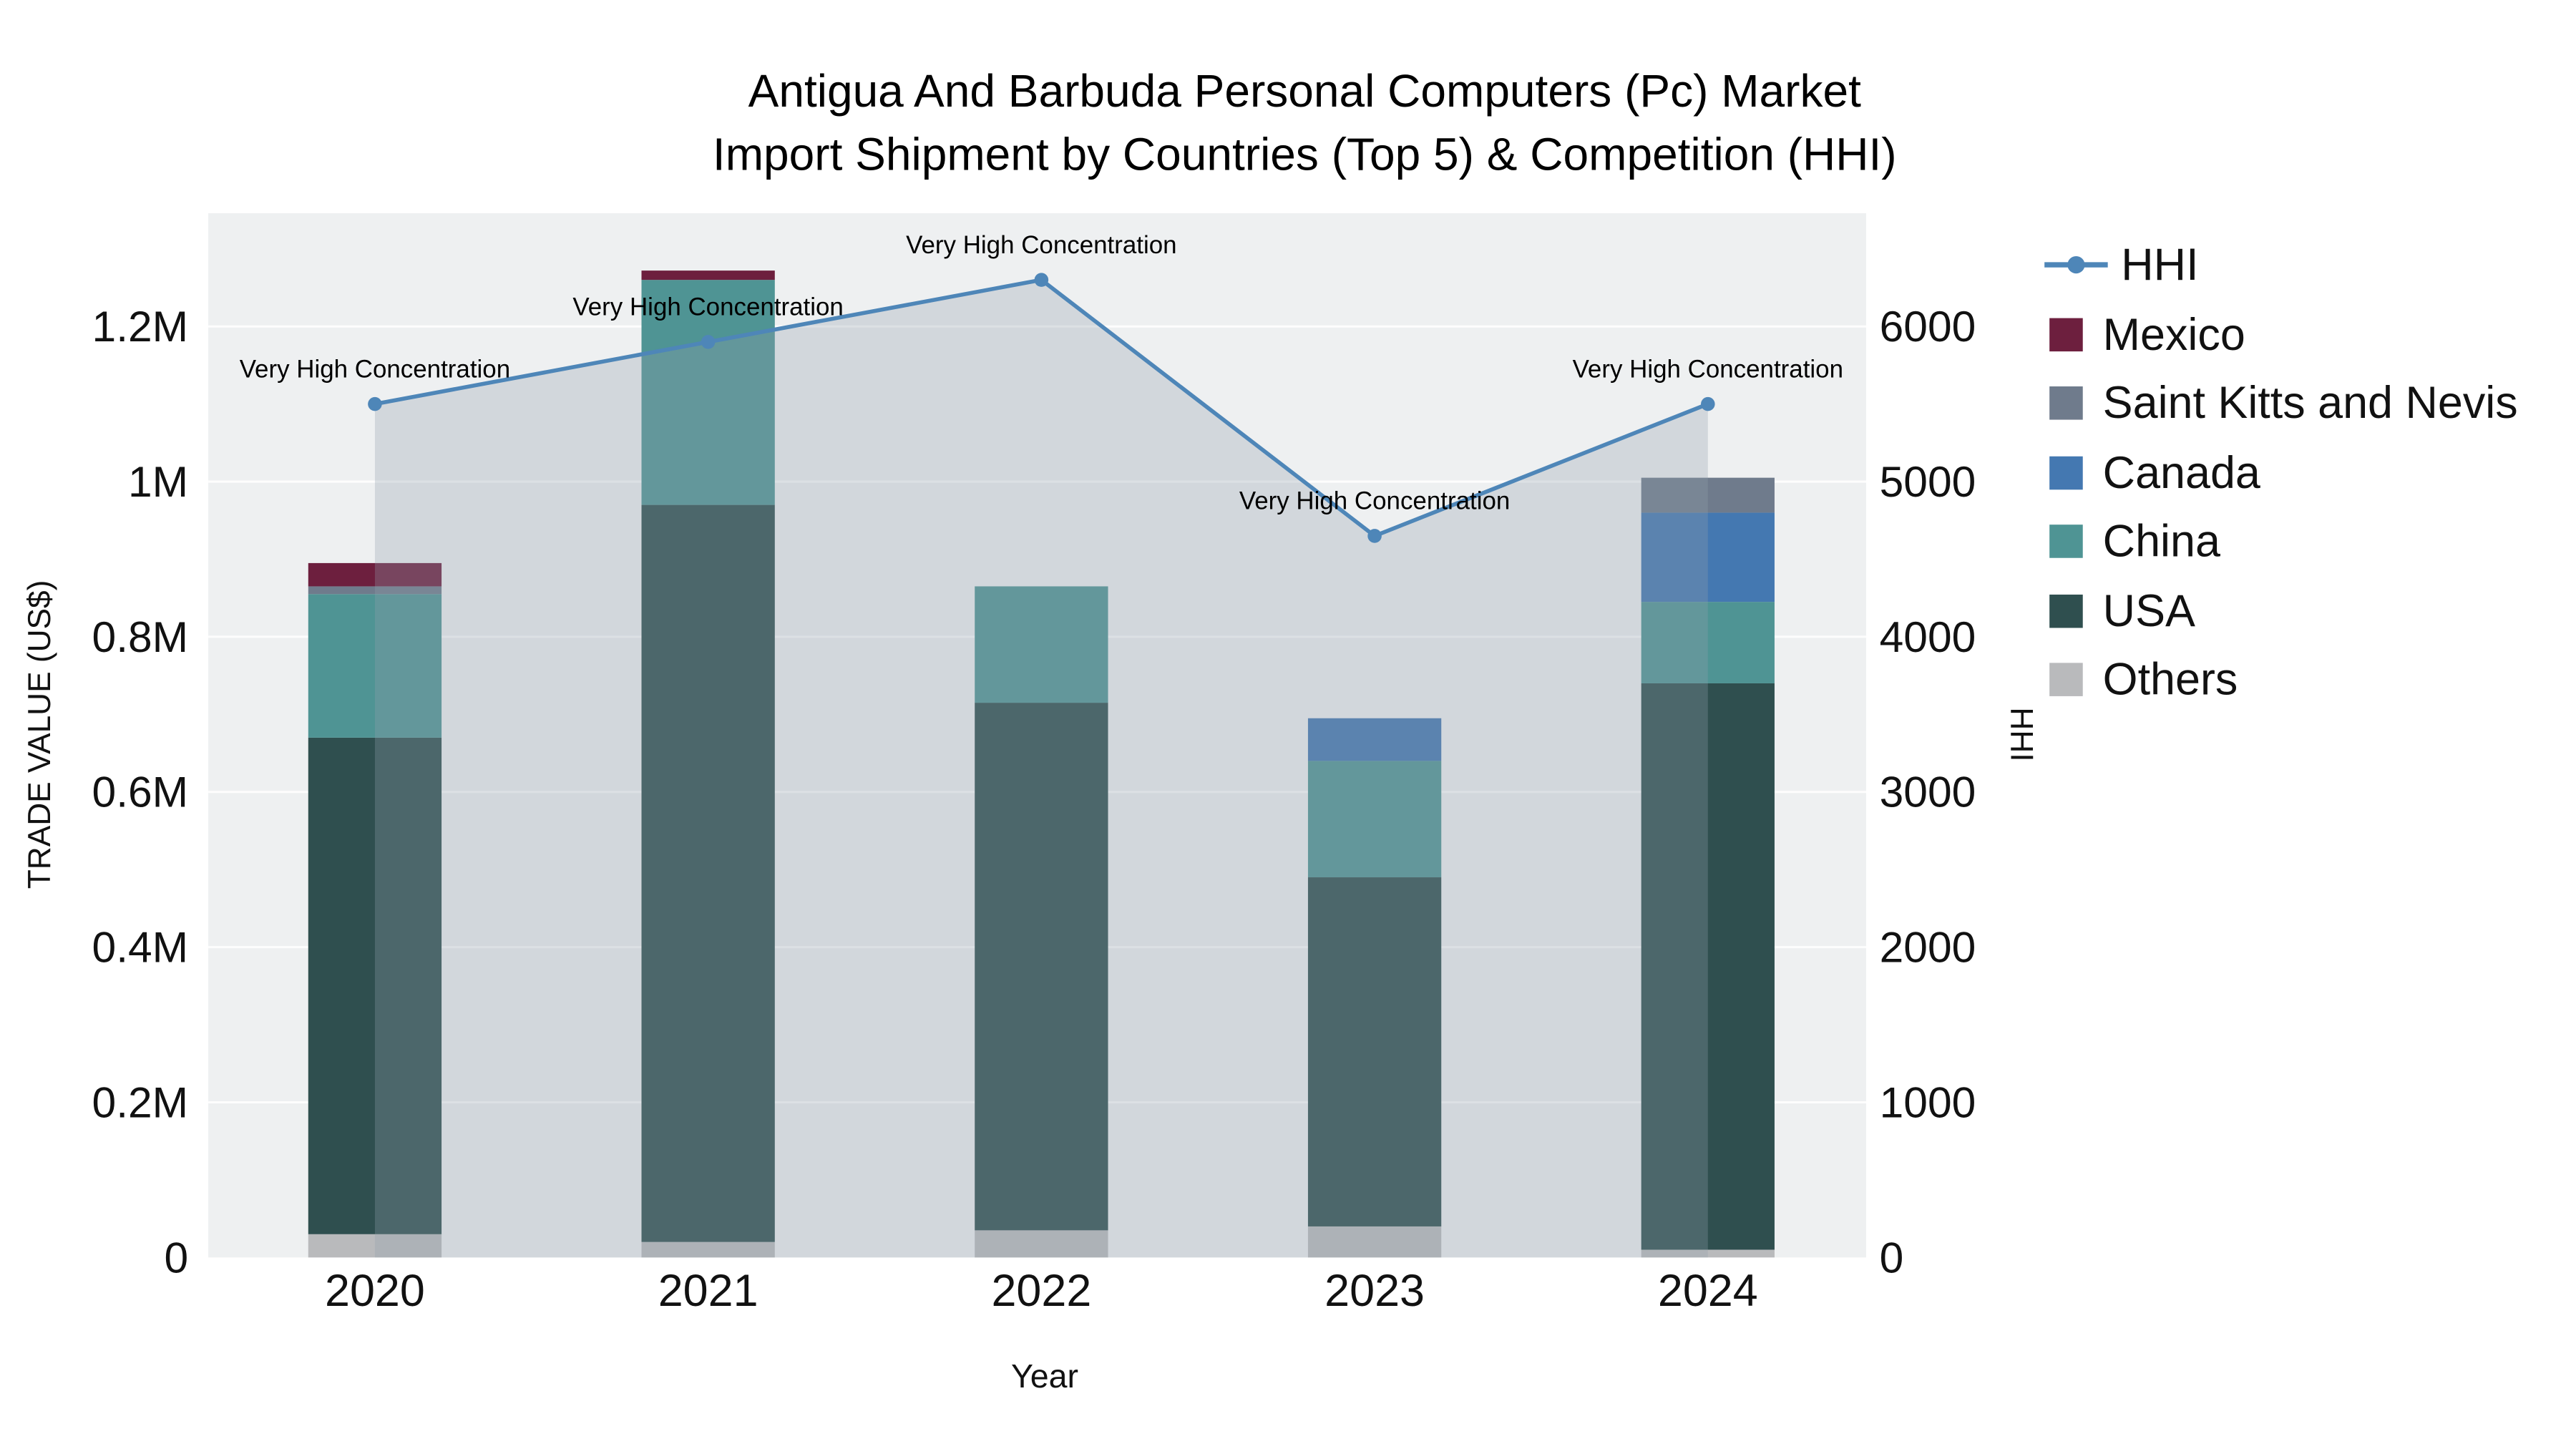  I want to click on y-axis-left-title: TRADE VALUE (US$), so click(39, 735).